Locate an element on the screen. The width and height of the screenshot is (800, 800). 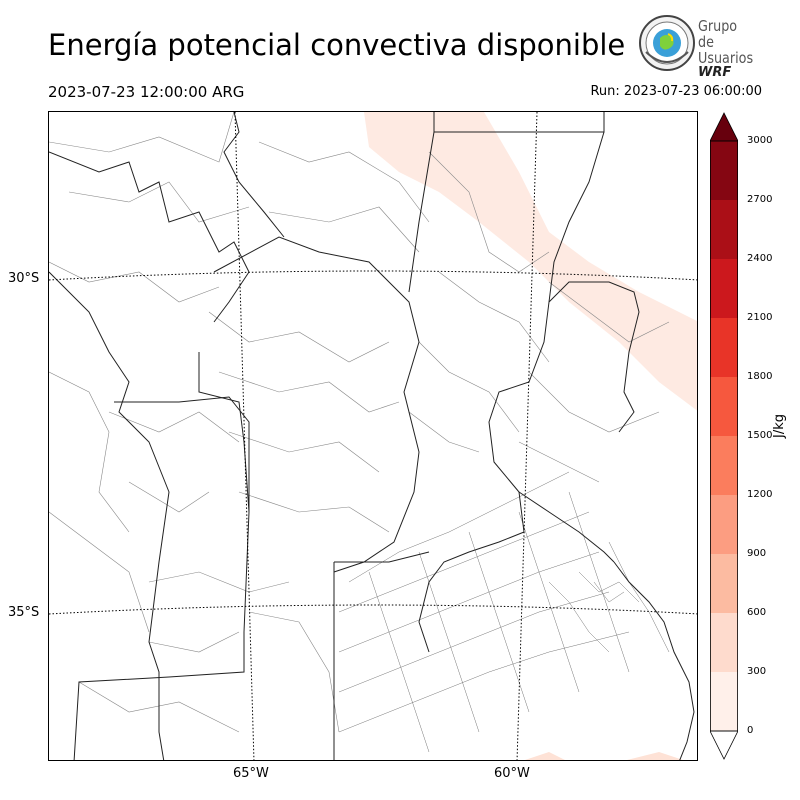
lat-label-35s: 35°S is located at coordinates (24, 612).